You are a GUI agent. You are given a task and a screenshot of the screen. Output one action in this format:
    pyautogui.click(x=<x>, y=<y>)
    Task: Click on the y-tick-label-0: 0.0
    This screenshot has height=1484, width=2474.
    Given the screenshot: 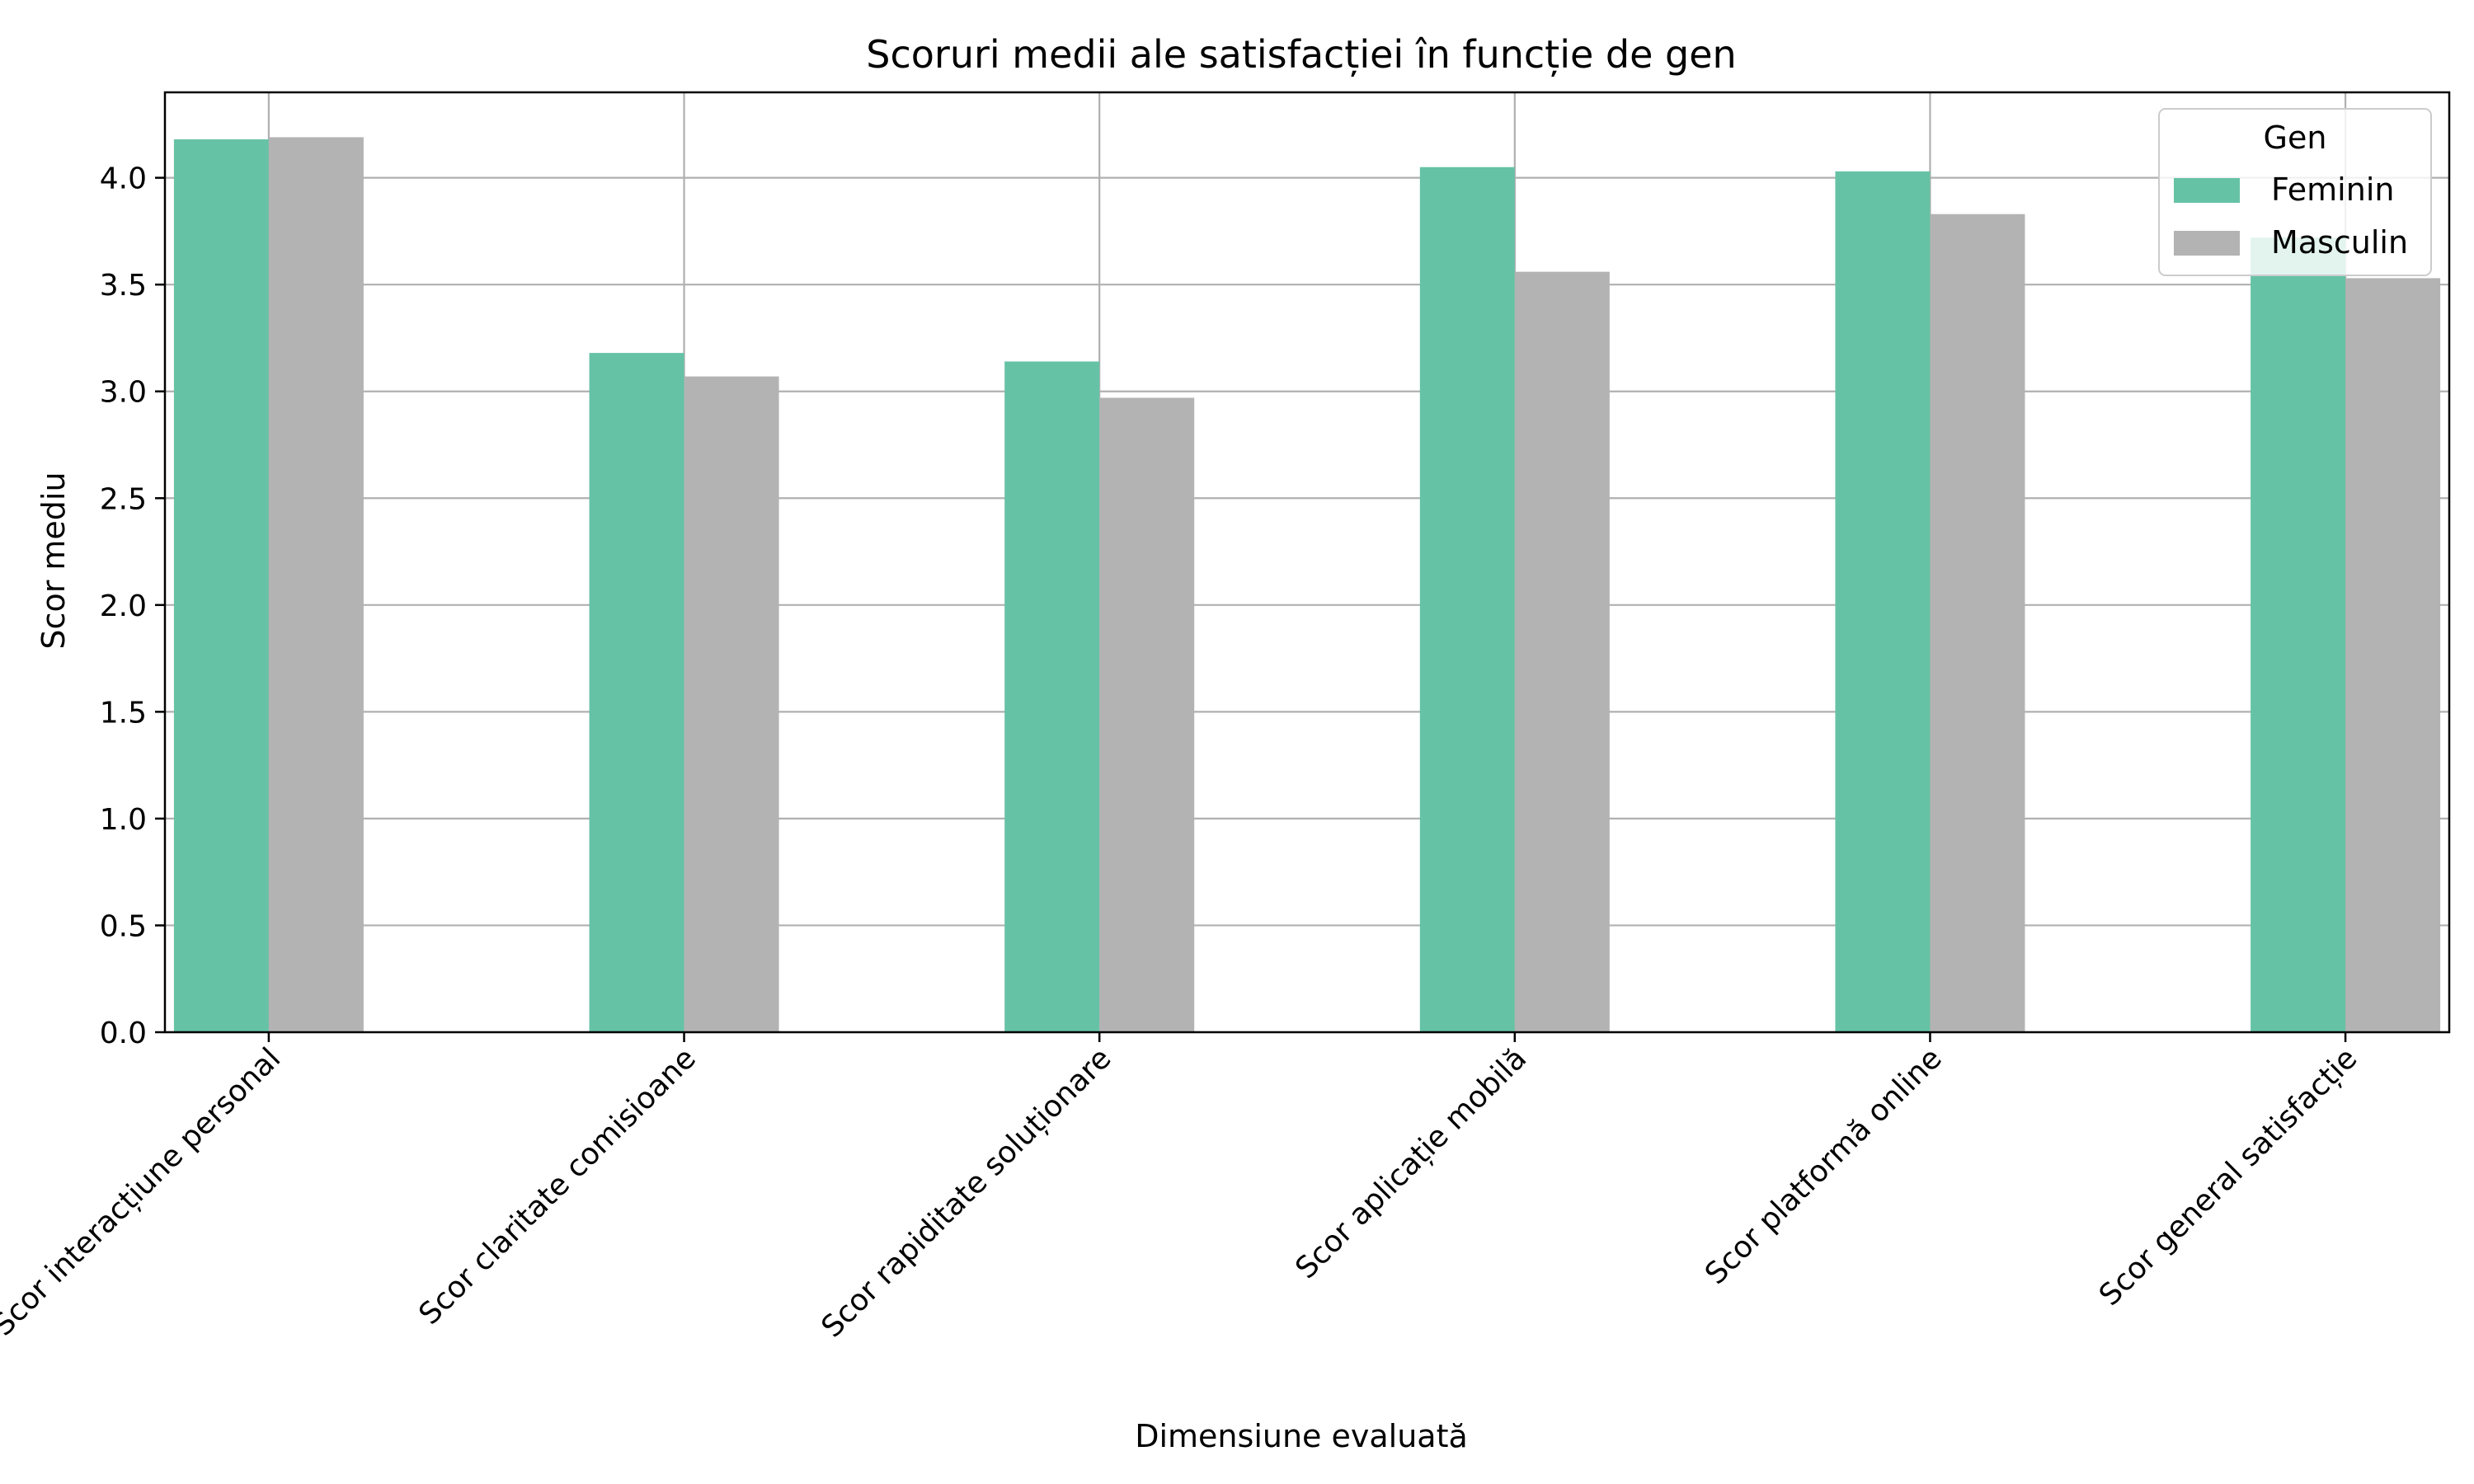 What is the action you would take?
    pyautogui.click(x=123, y=1033)
    